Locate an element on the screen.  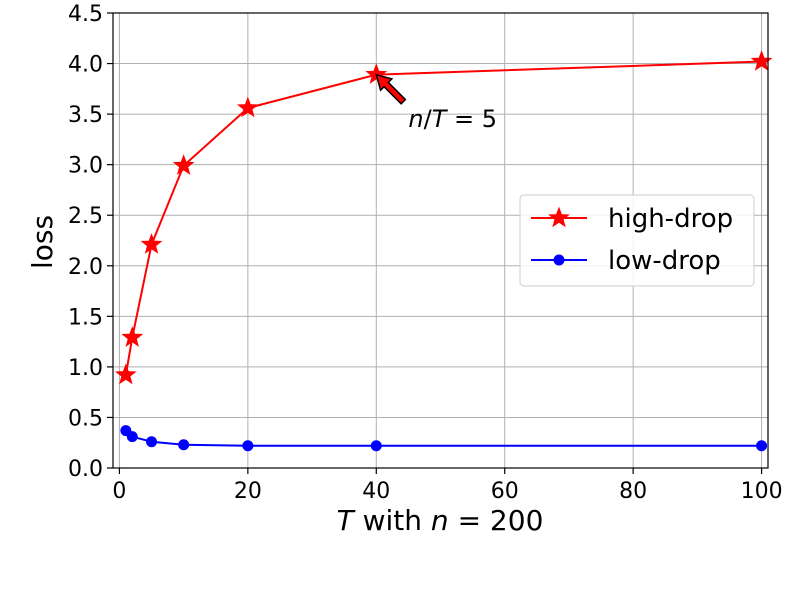
x-axis-label: T with n = 200 is located at coordinates (440, 520).